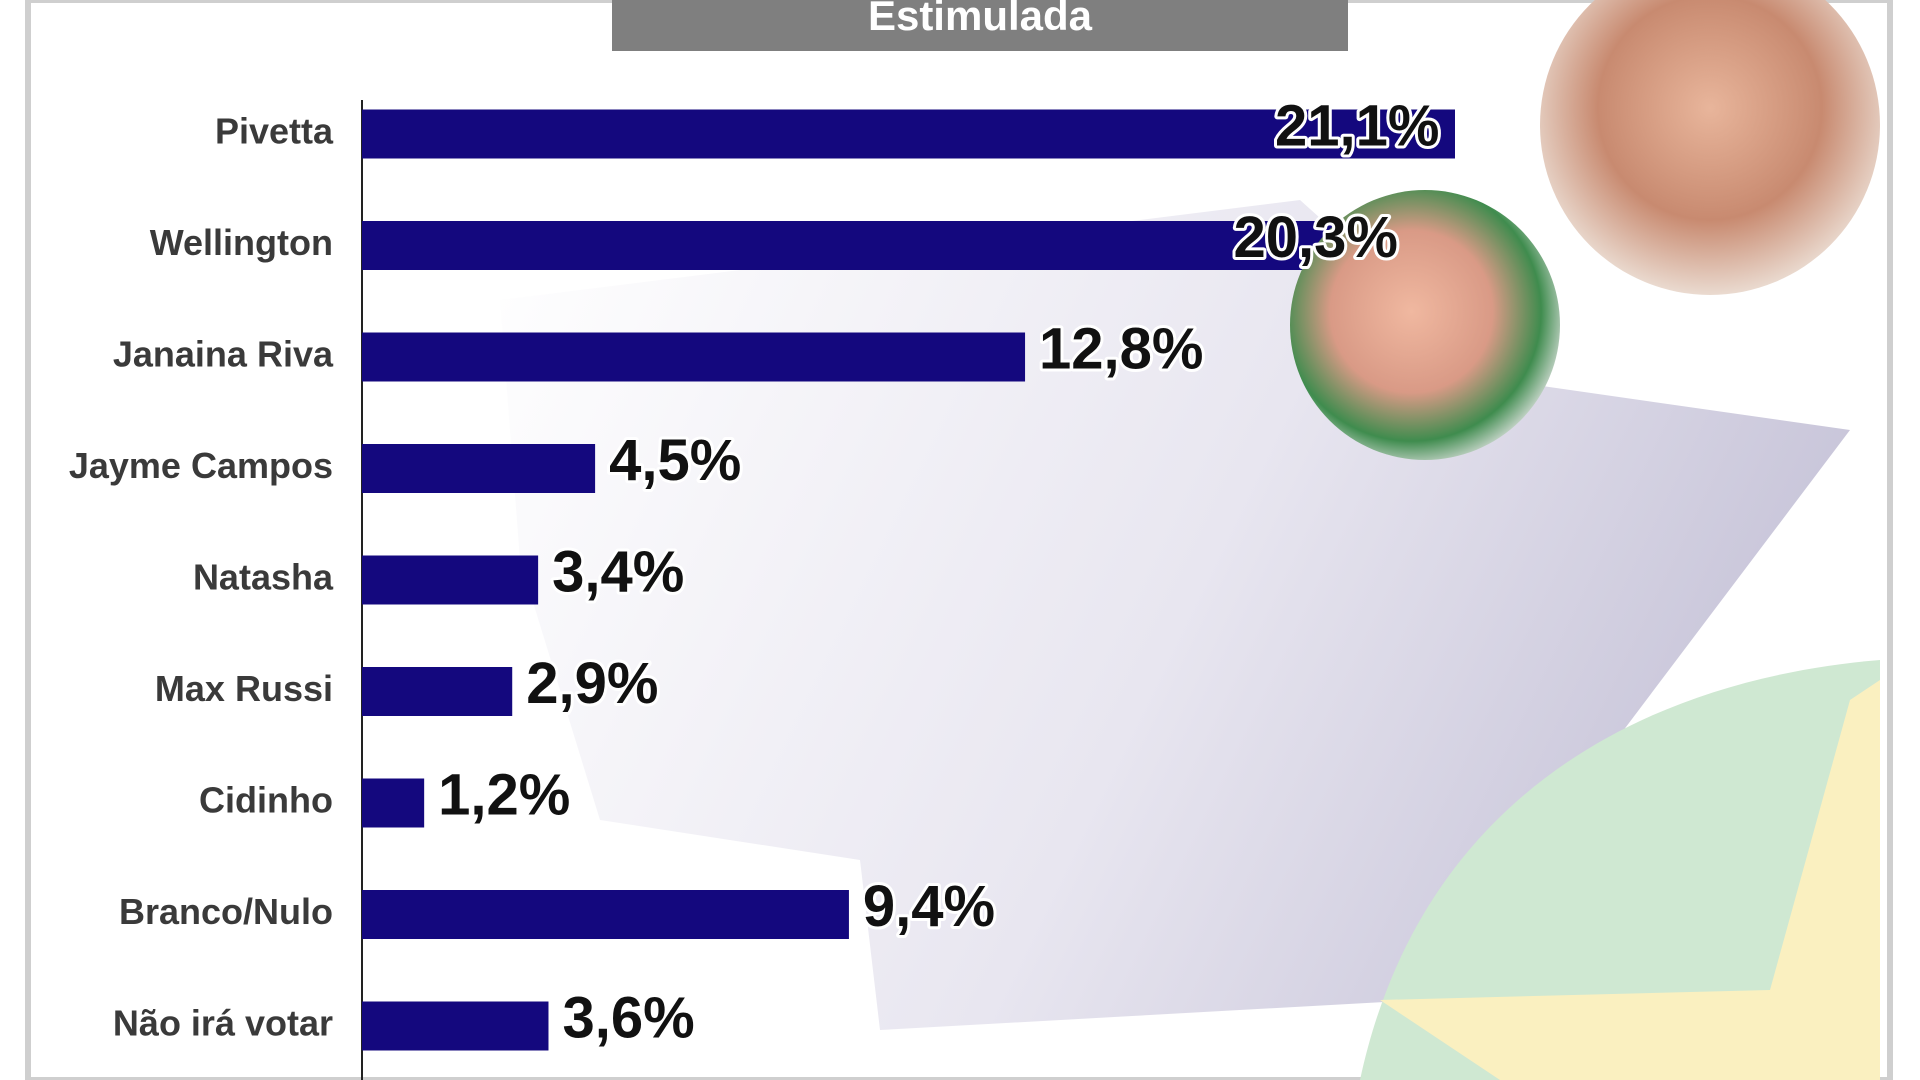  What do you see at coordinates (1357, 125) in the screenshot?
I see `value-label: 21,1%` at bounding box center [1357, 125].